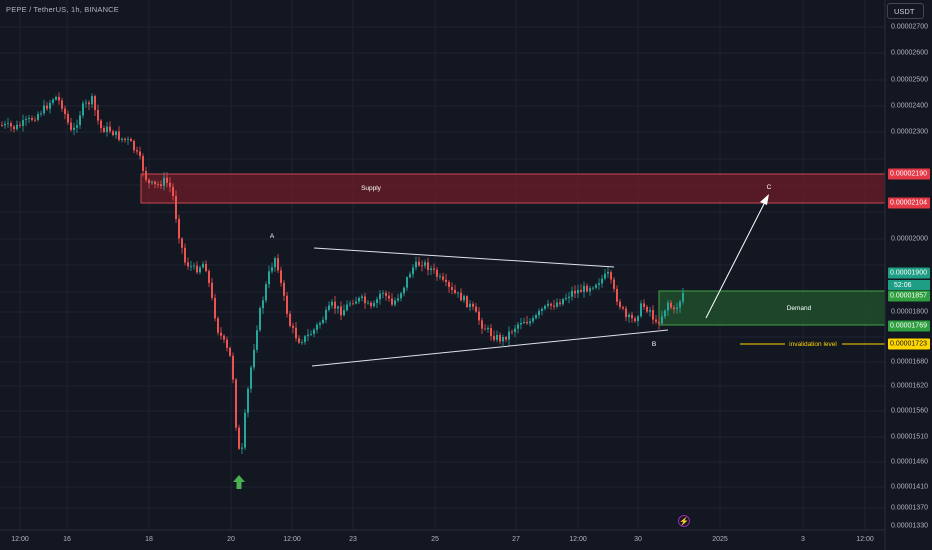 The image size is (932, 550). I want to click on projection-arrow, so click(736, 259).